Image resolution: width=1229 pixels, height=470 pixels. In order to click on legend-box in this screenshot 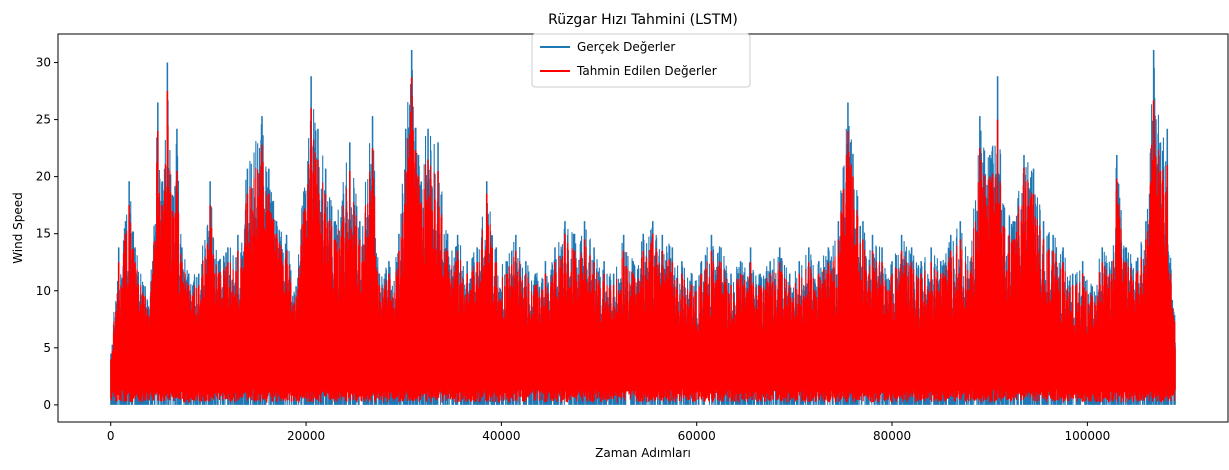, I will do `click(641, 60)`.